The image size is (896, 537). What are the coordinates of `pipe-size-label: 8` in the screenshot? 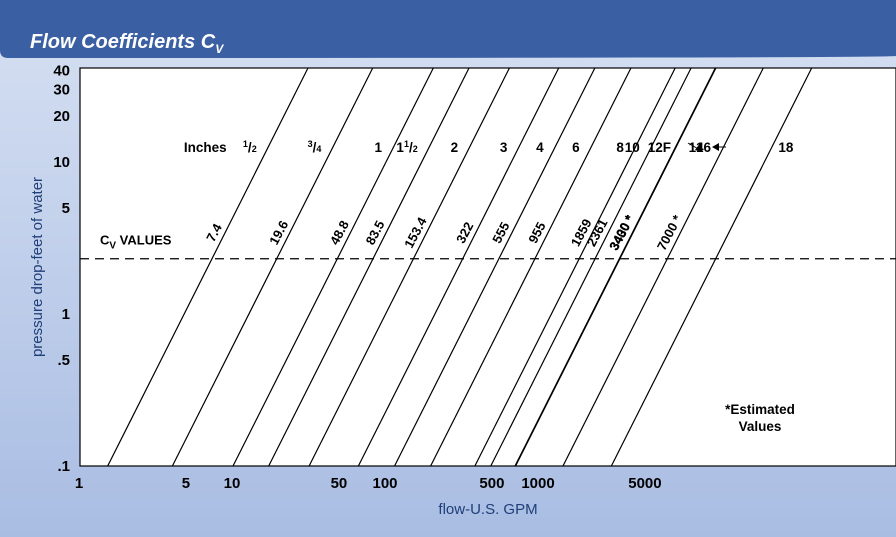 It's located at (620, 147).